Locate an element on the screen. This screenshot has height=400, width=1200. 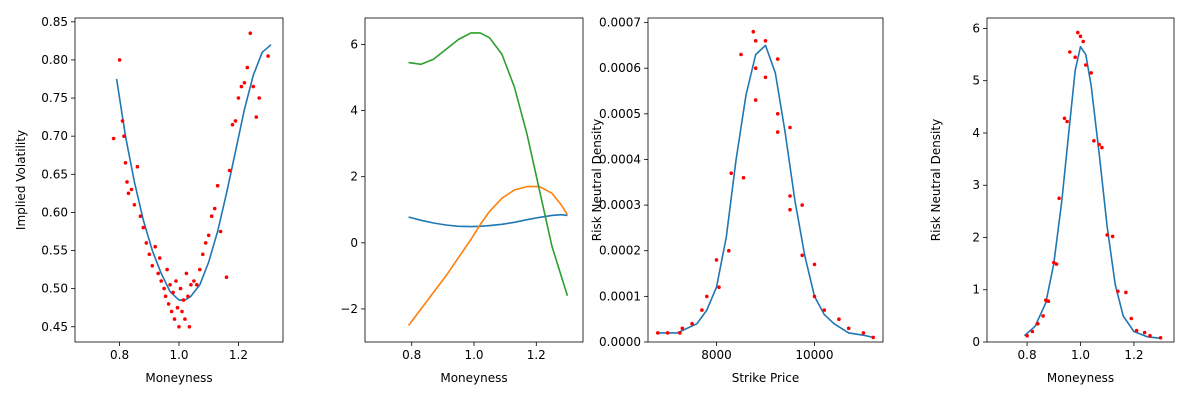
y-tick-label: 0.0001 is located at coordinates (620, 296).